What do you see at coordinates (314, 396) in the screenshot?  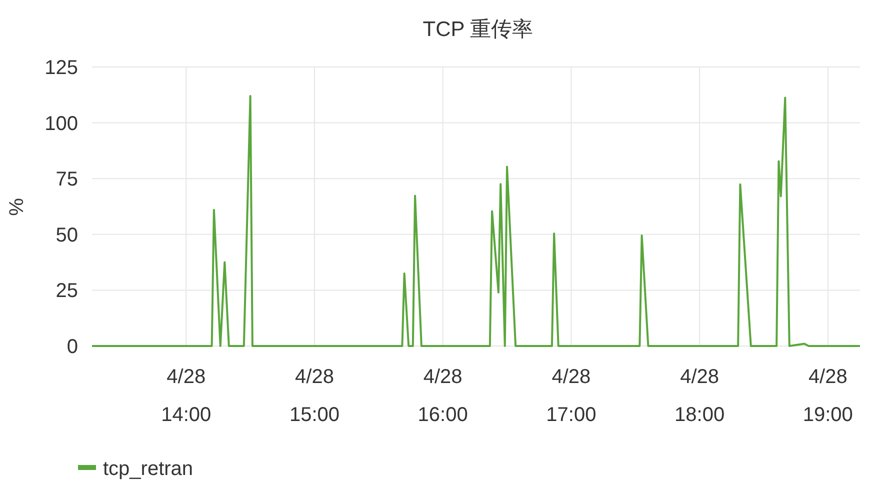 I see `x-tick-label: 4/28 15:00` at bounding box center [314, 396].